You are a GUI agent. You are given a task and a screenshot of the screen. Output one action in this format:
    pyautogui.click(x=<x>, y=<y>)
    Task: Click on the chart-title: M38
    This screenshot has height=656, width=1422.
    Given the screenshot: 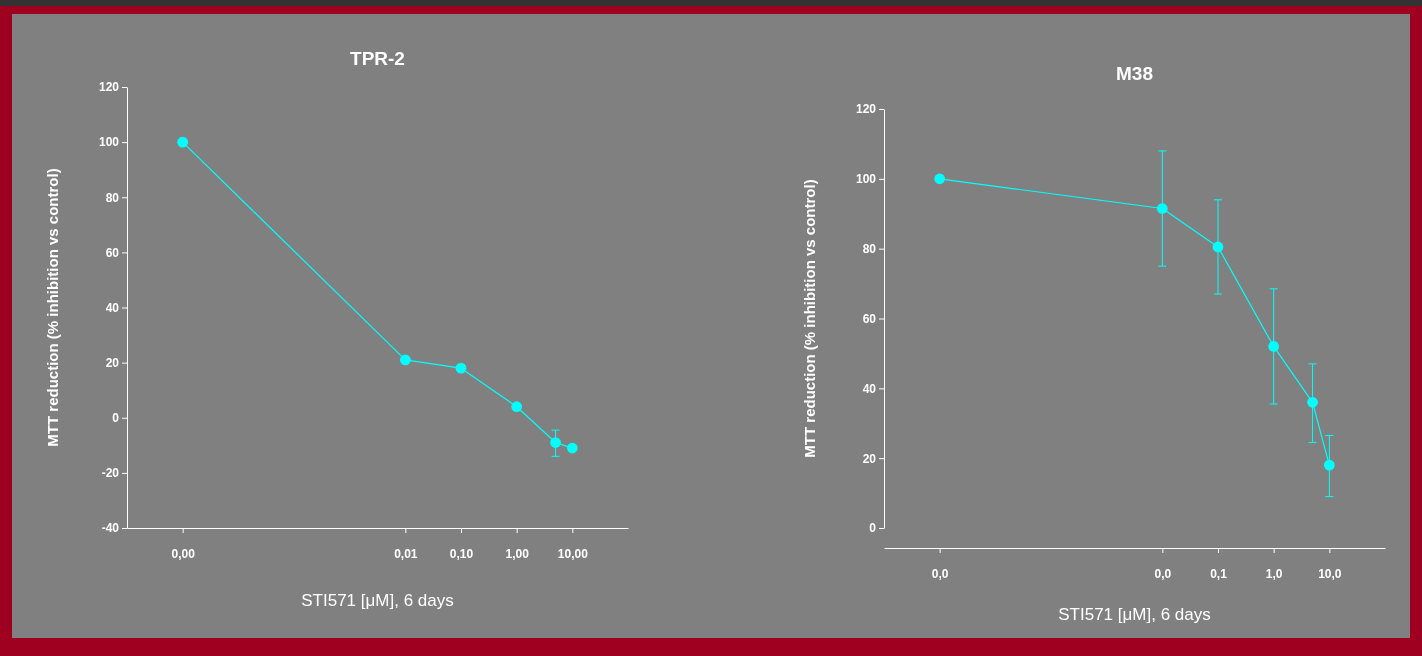 What is the action you would take?
    pyautogui.click(x=1134, y=73)
    